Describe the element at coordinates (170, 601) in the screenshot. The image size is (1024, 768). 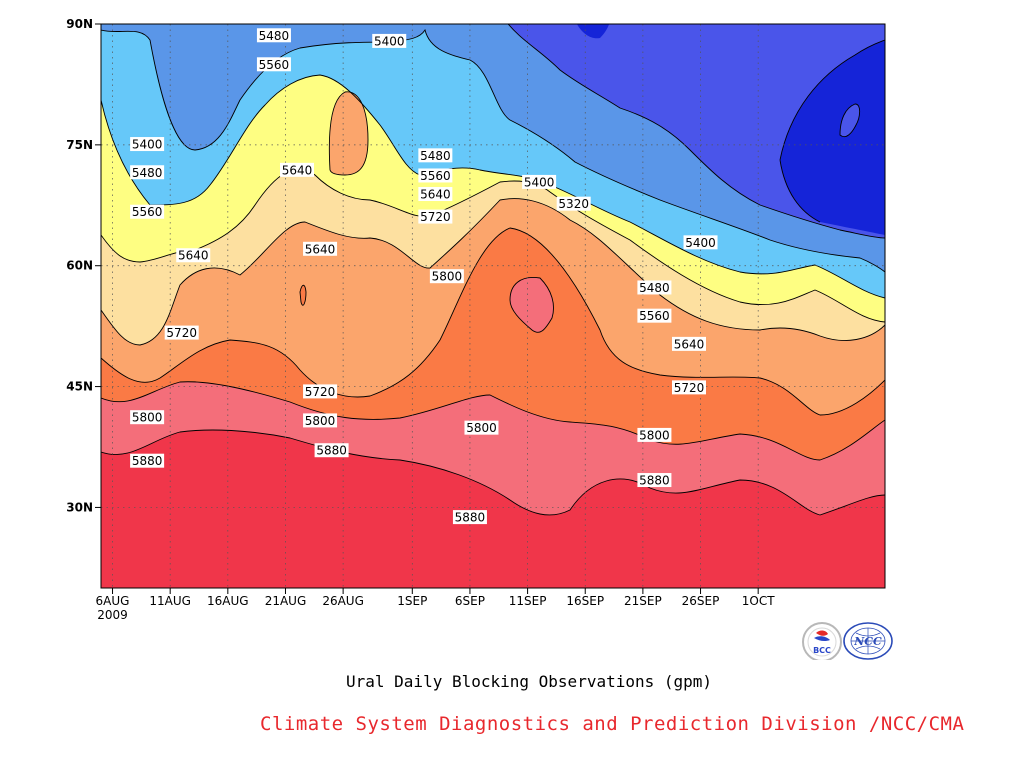
I see `x-tick-label: 11AUG` at that location.